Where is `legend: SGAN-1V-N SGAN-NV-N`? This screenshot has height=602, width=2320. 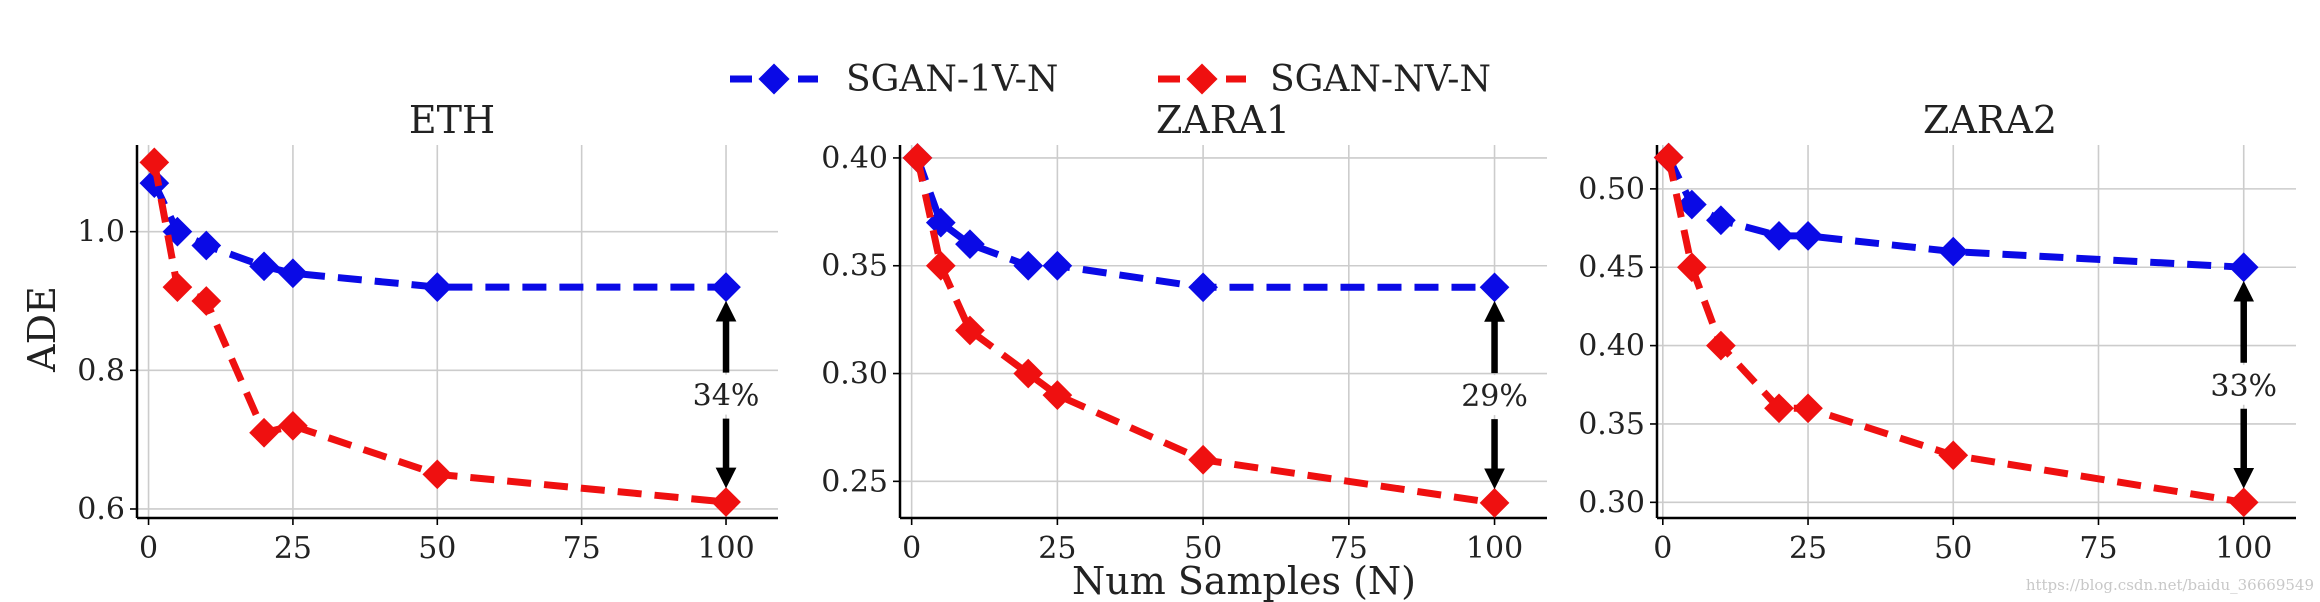 legend: SGAN-1V-N SGAN-NV-N is located at coordinates (1110, 79).